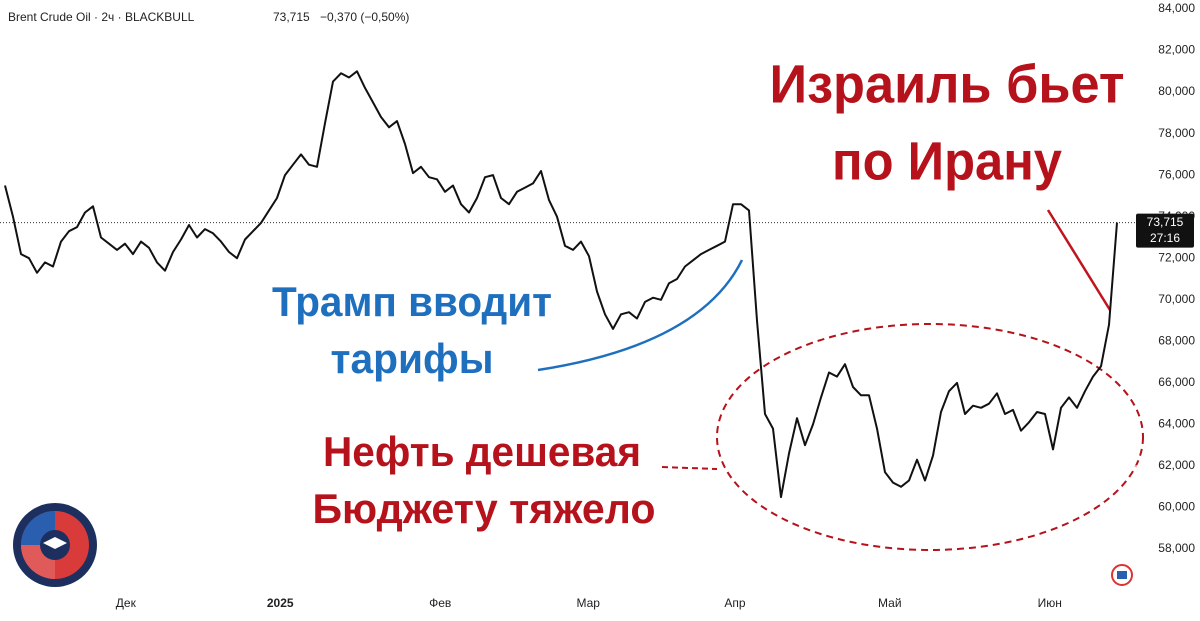 The height and width of the screenshot is (621, 1200). What do you see at coordinates (412, 358) in the screenshot?
I see `trump-annotation: тарифы` at bounding box center [412, 358].